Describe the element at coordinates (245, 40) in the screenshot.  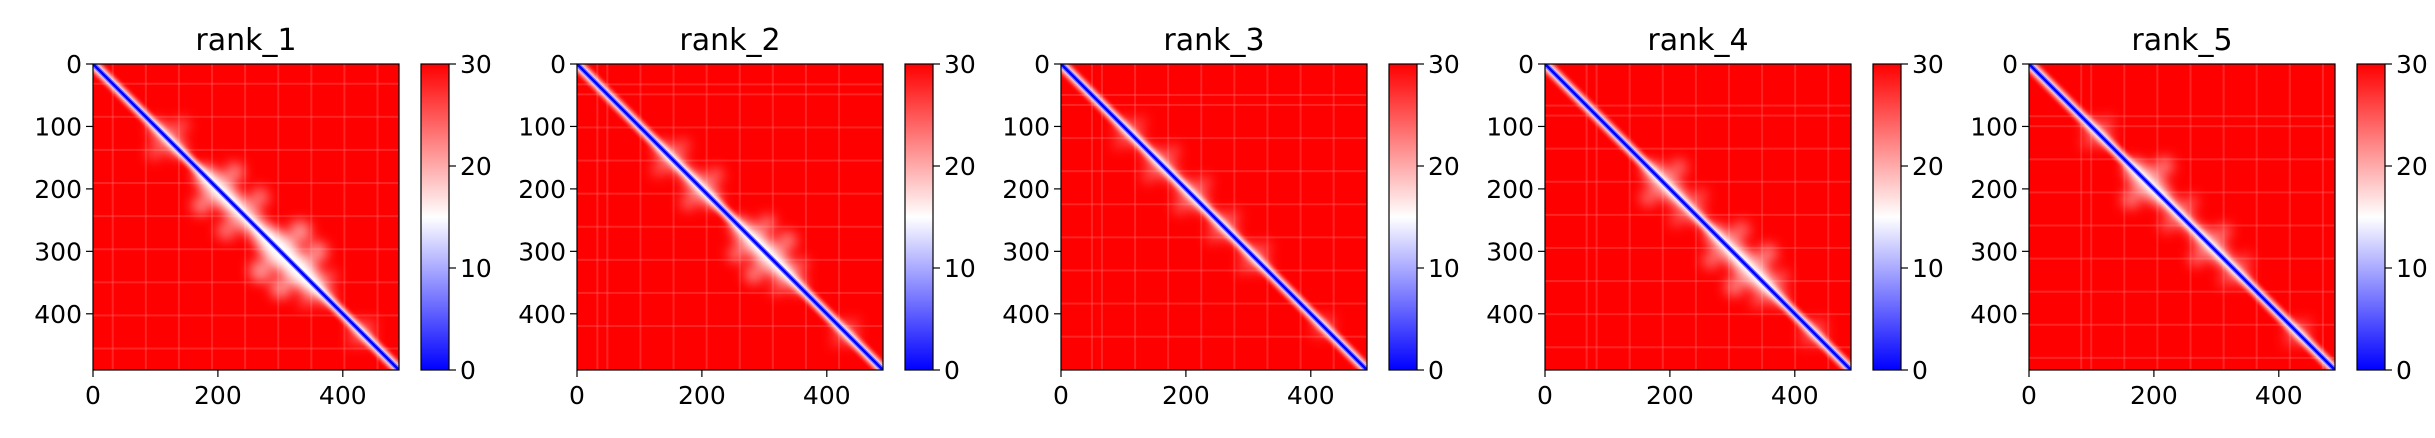
I see `chart-title: rank_1` at that location.